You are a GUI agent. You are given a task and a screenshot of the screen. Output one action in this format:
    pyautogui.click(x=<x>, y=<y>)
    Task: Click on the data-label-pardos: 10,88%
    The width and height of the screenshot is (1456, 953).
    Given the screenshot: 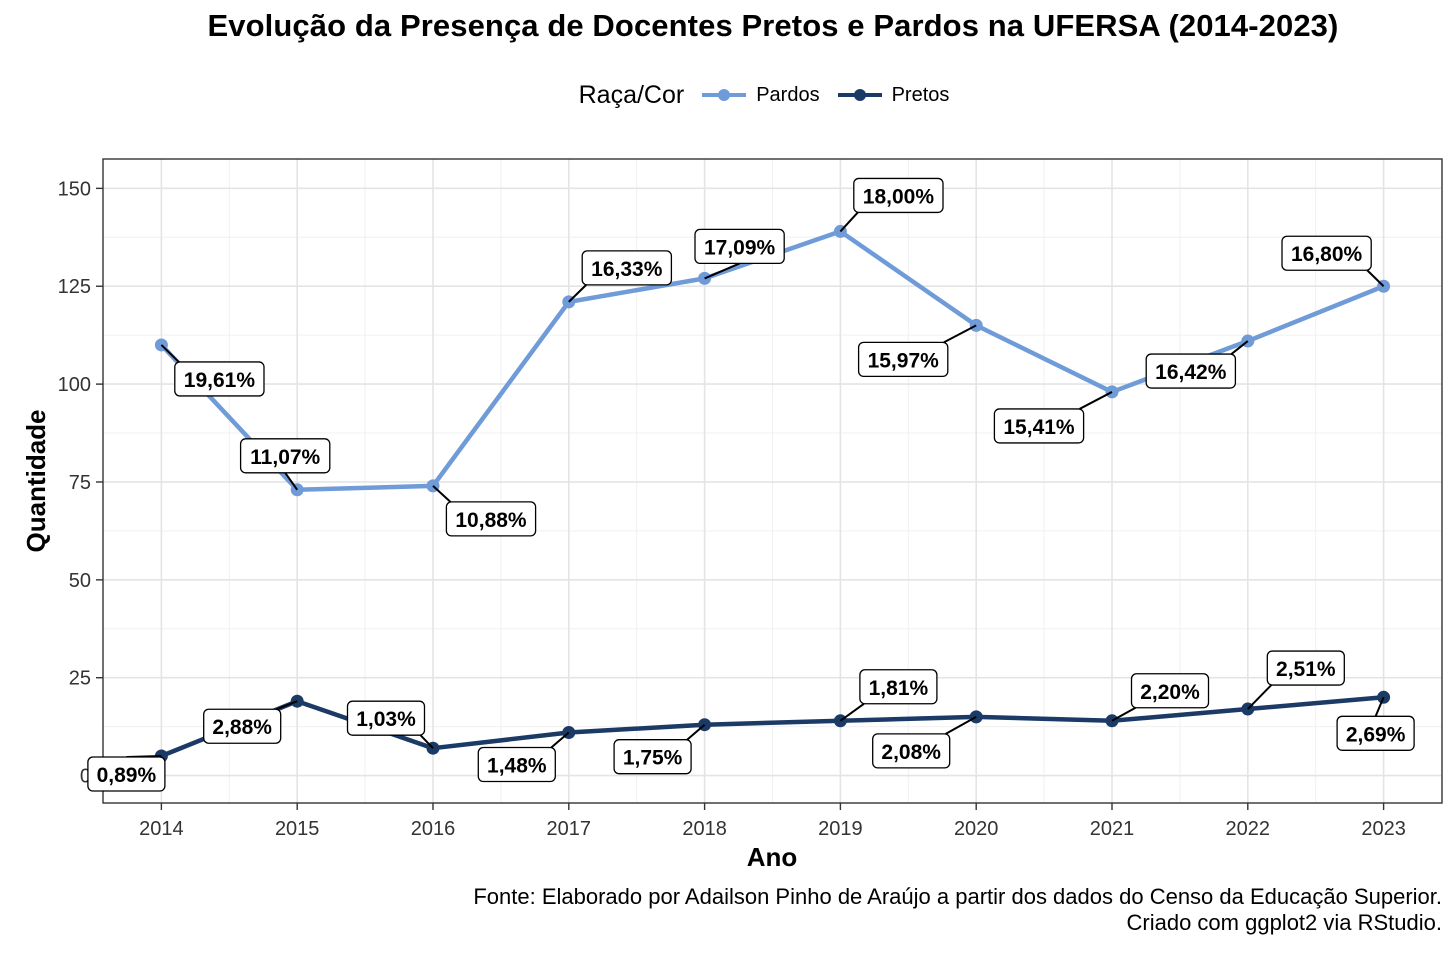 What is the action you would take?
    pyautogui.click(x=484, y=511)
    